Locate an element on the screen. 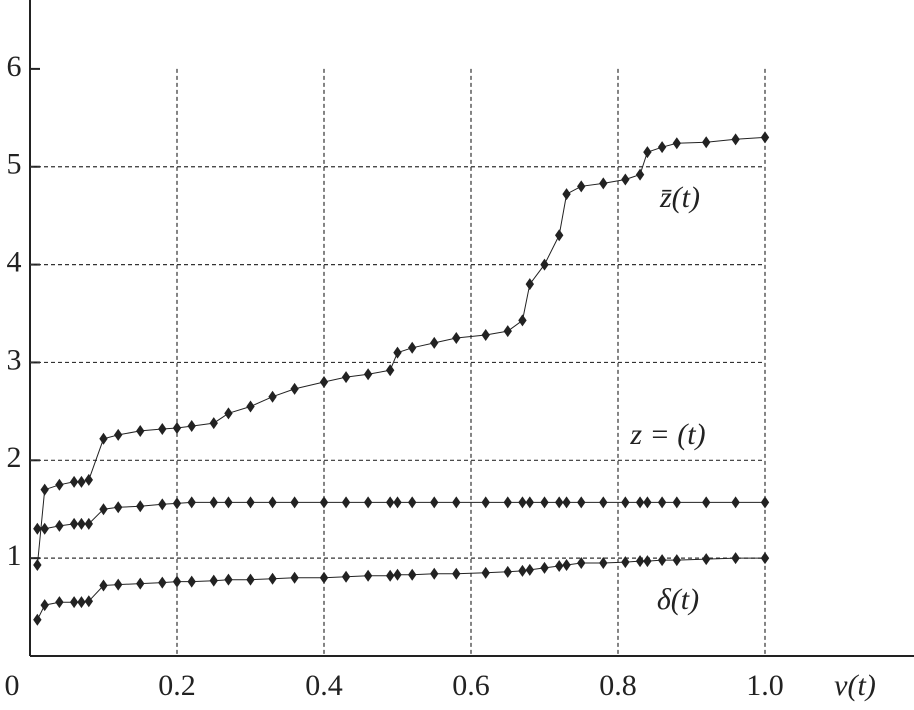 The height and width of the screenshot is (710, 914). series-label: z̄(t) is located at coordinates (679, 197).